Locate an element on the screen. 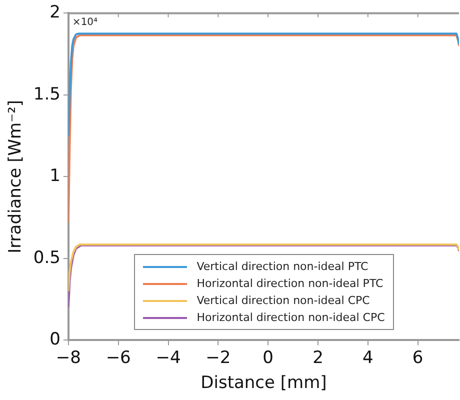 The width and height of the screenshot is (460, 400). x-tick-label: 0 is located at coordinates (268, 358).